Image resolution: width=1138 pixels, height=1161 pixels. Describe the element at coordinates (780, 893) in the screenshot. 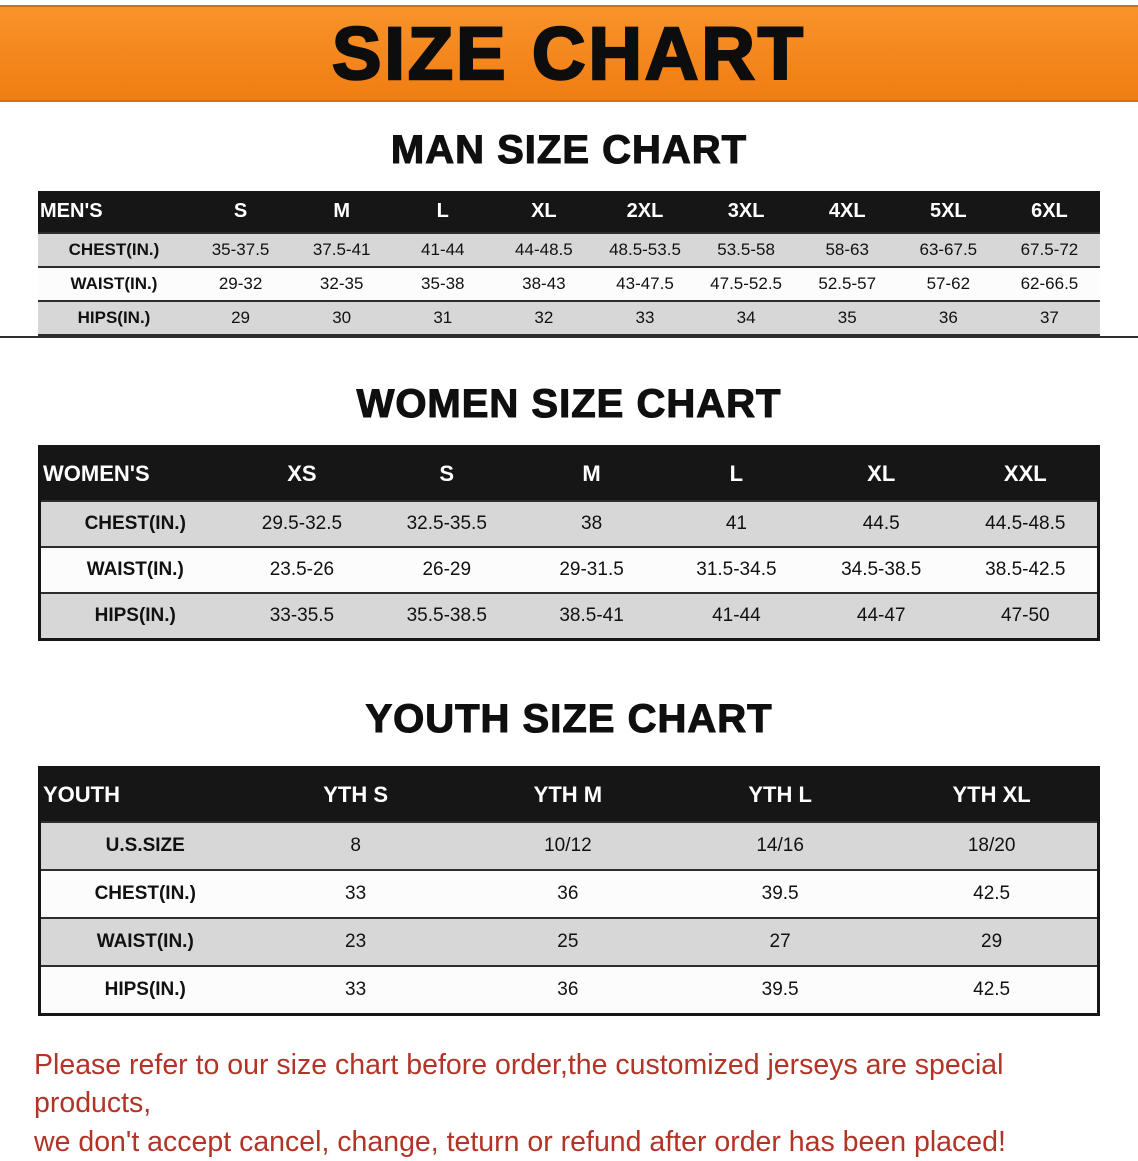

I see `measurement-value: 39.5` at that location.